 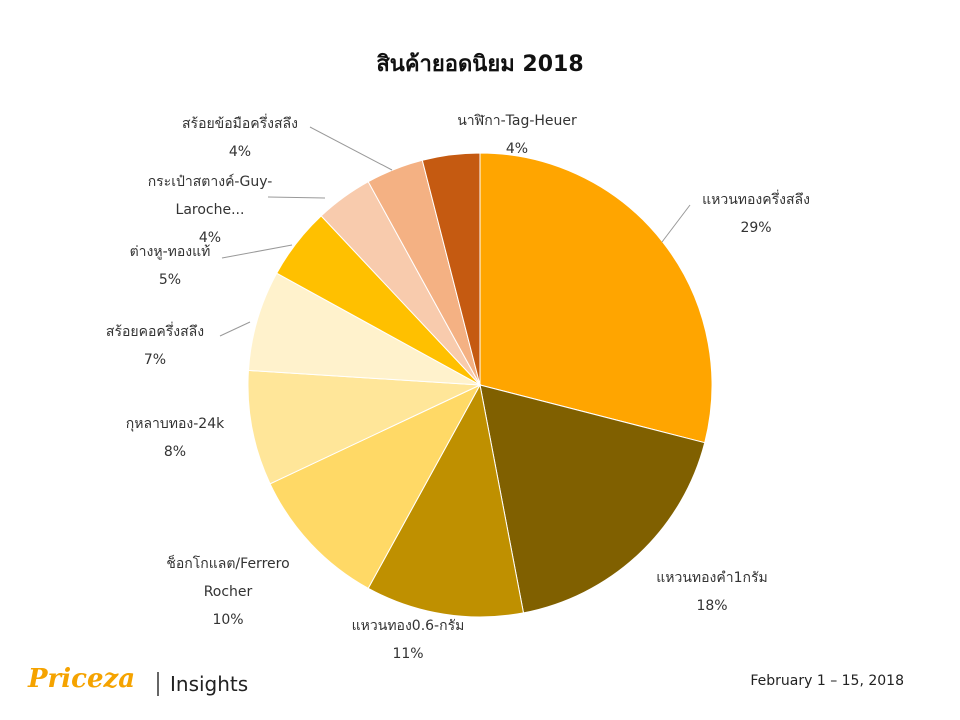 What do you see at coordinates (175, 438) in the screenshot?
I see `slice-label: กุหลาบทอง-24k 8%` at bounding box center [175, 438].